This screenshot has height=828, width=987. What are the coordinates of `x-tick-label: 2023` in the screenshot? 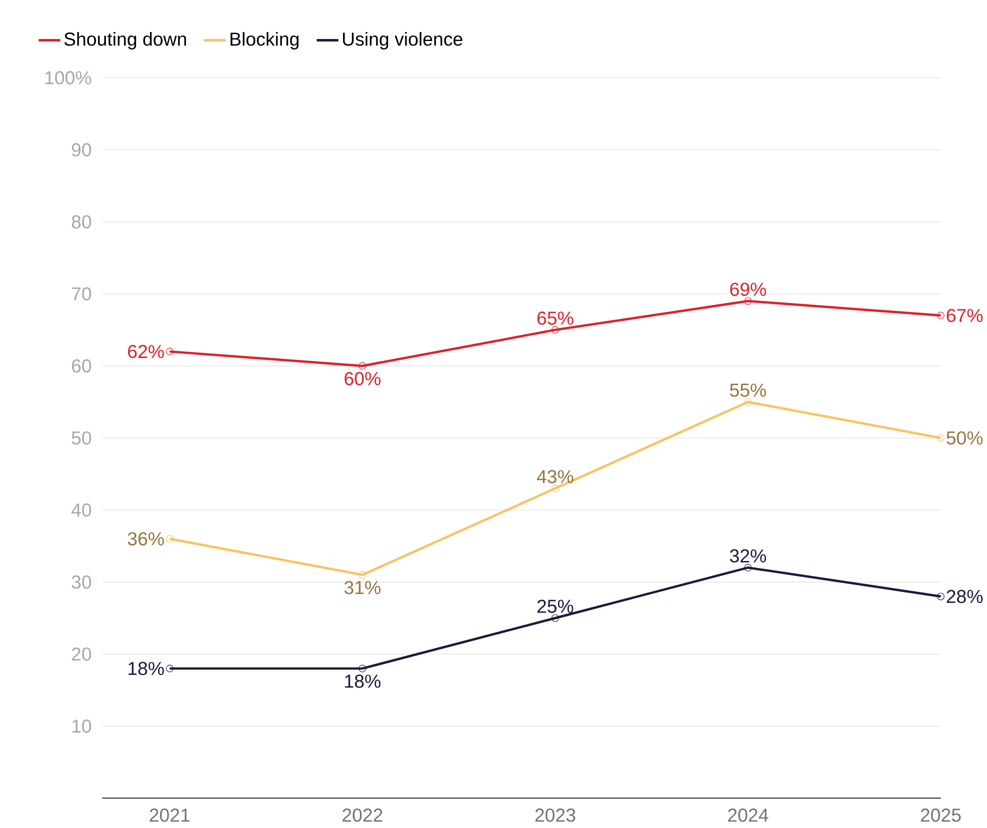 It's located at (555, 815).